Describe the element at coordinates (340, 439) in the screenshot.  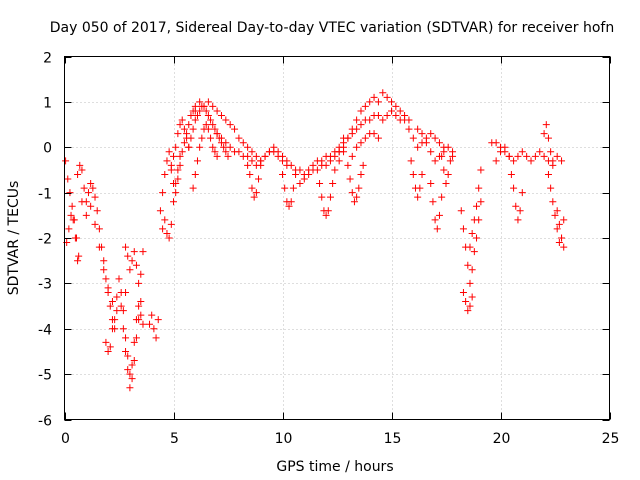
I see `x-tick-labels: 0 5 10 15 20 25` at that location.